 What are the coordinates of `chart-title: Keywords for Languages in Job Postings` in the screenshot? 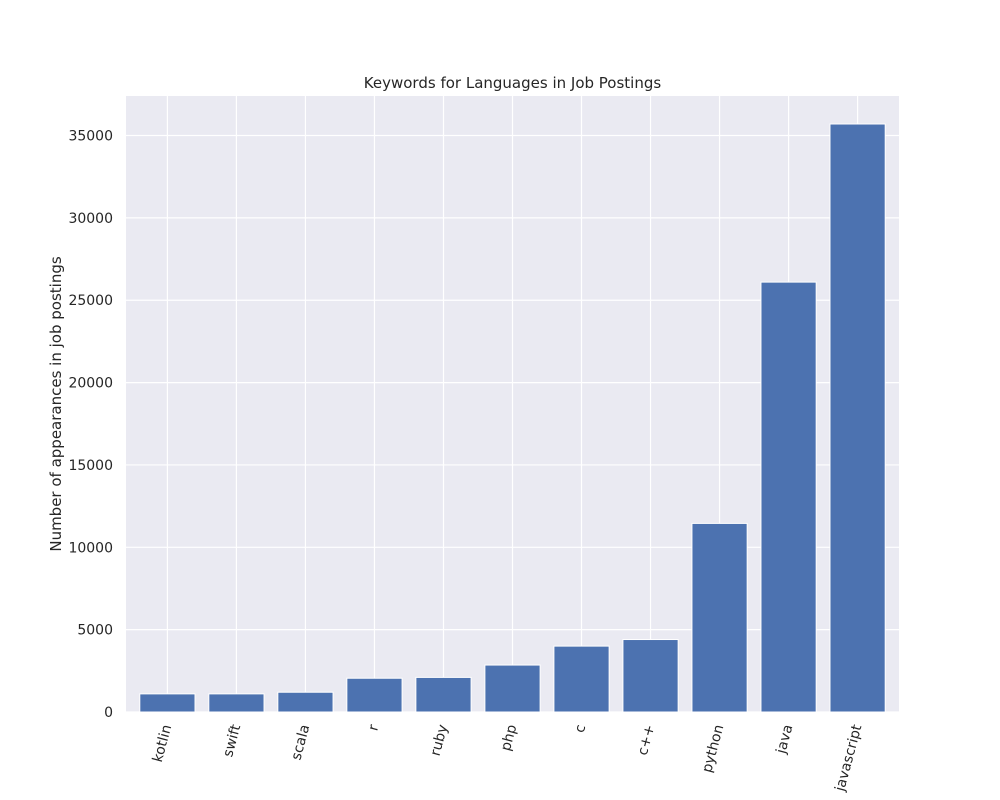 It's located at (513, 83).